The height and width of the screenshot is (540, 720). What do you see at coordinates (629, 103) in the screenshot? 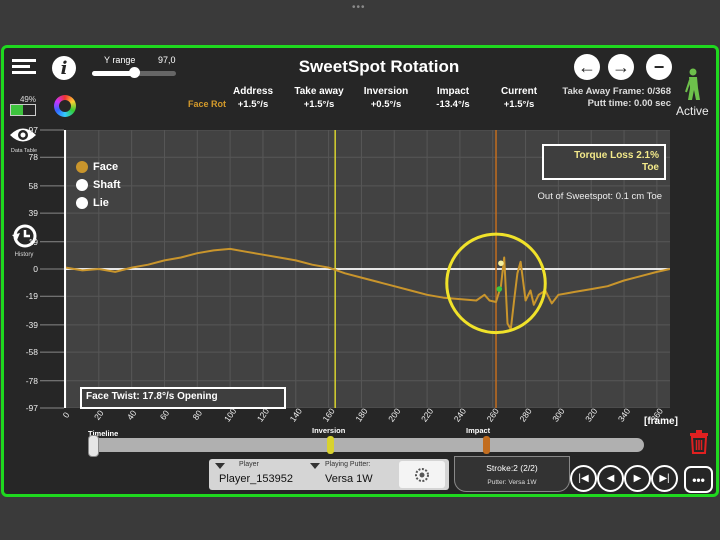
I see `putt-time: Putt time: 0.00 sec` at bounding box center [629, 103].